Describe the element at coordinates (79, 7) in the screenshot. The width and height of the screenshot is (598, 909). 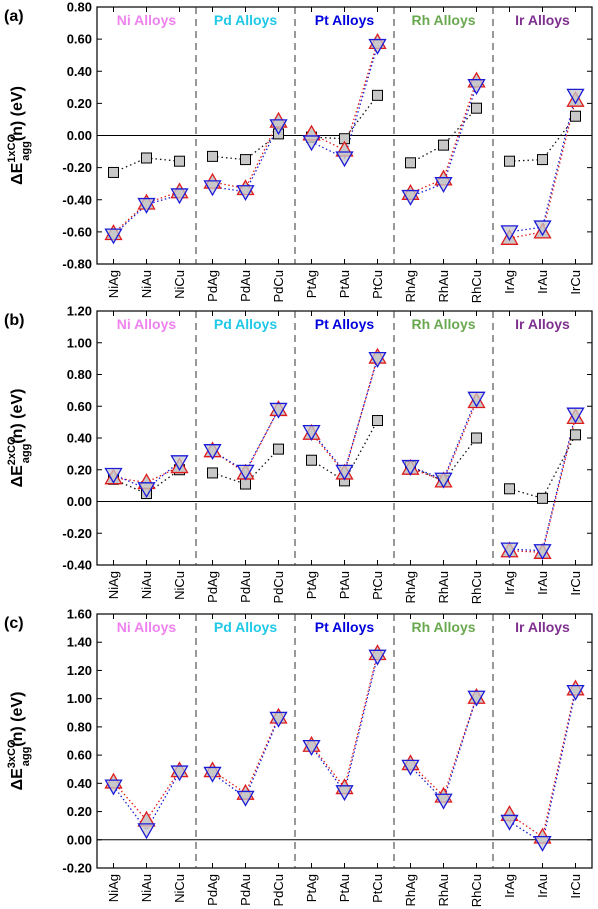
I see `y-tick-label: 0.80` at that location.